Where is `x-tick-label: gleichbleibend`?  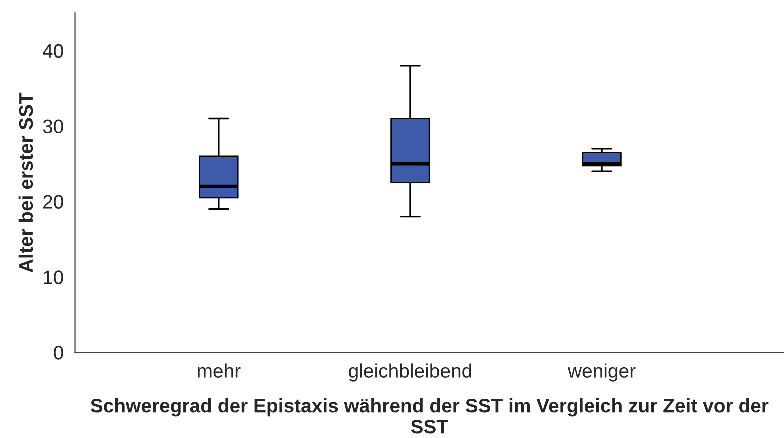 x-tick-label: gleichbleibend is located at coordinates (410, 373).